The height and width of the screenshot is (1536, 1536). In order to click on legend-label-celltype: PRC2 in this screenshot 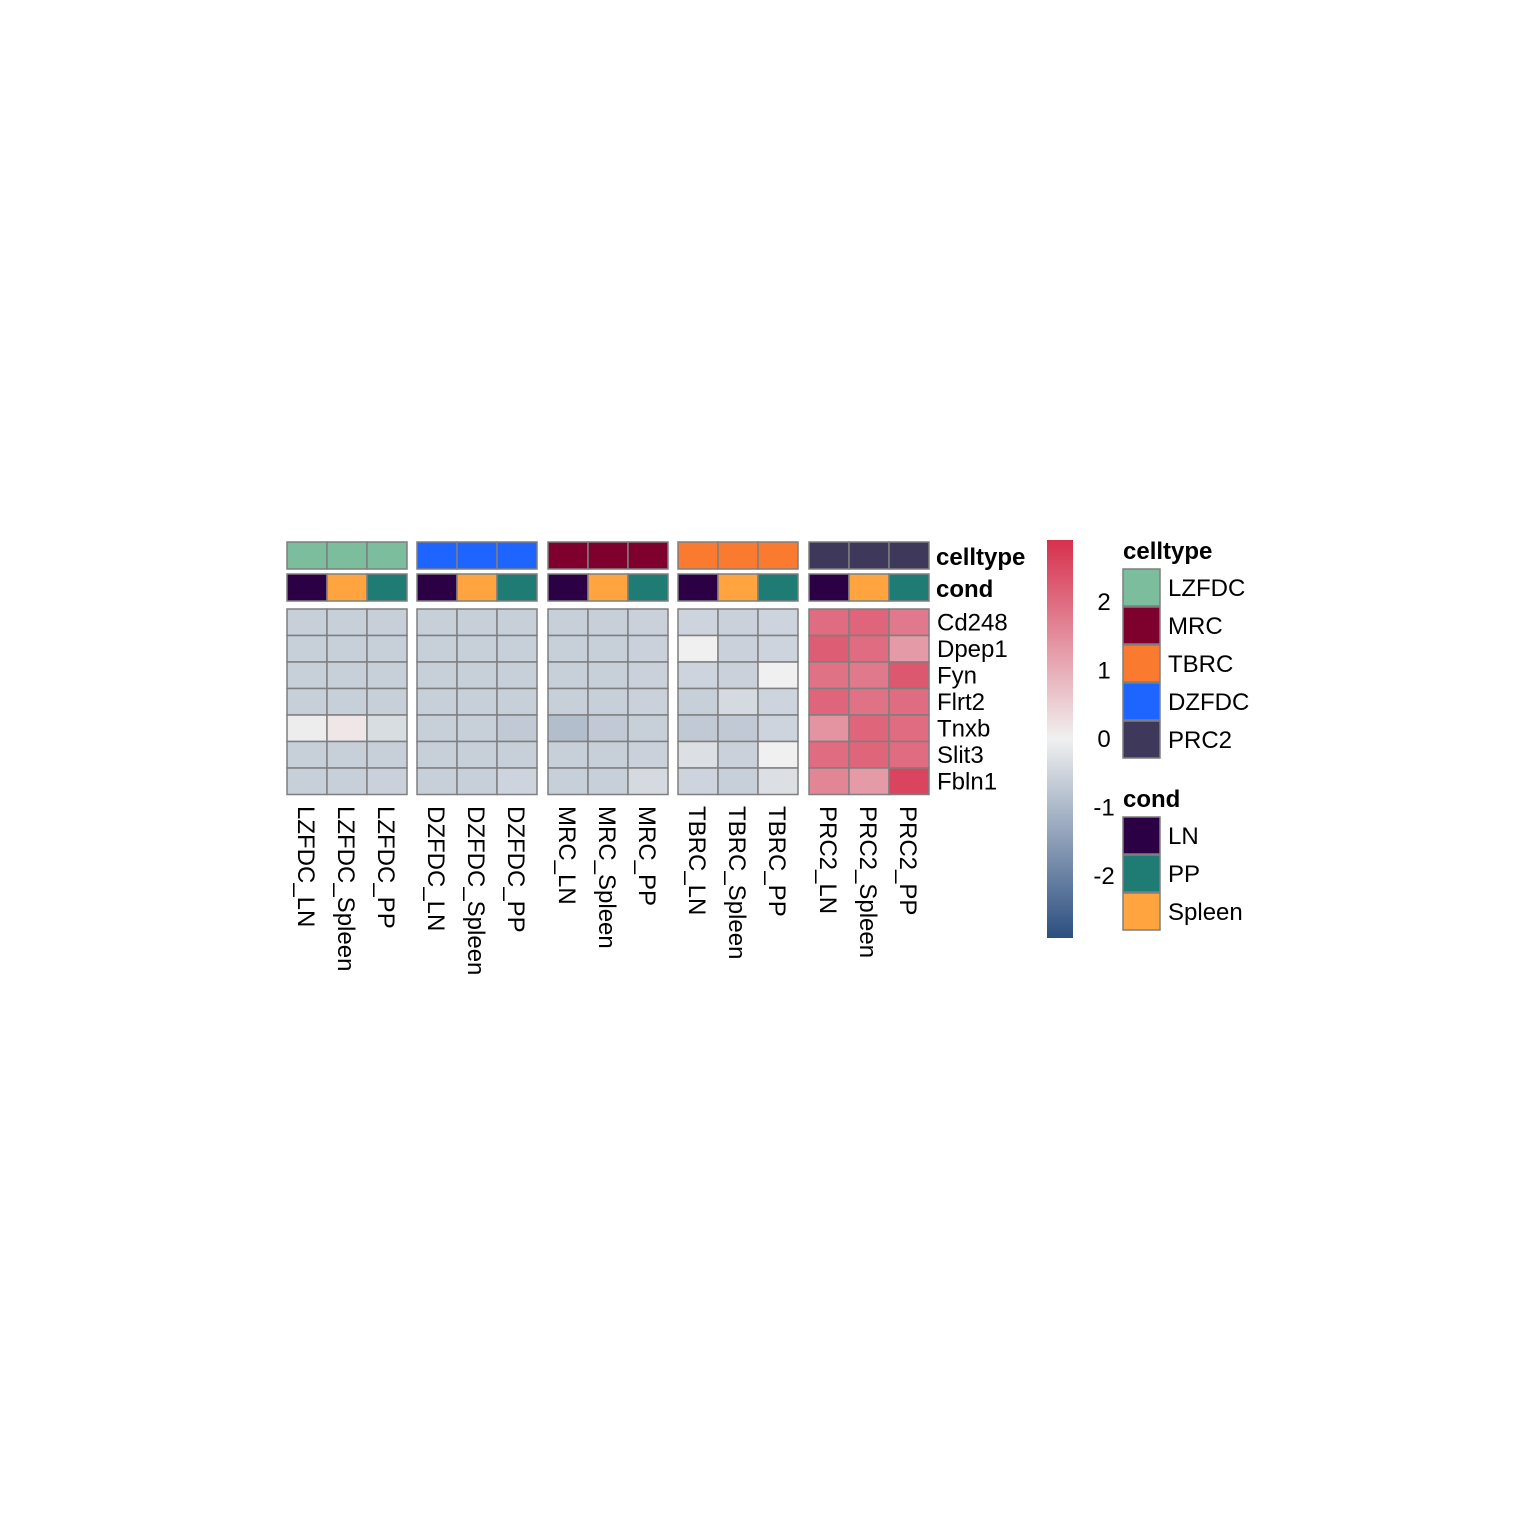, I will do `click(1200, 740)`.